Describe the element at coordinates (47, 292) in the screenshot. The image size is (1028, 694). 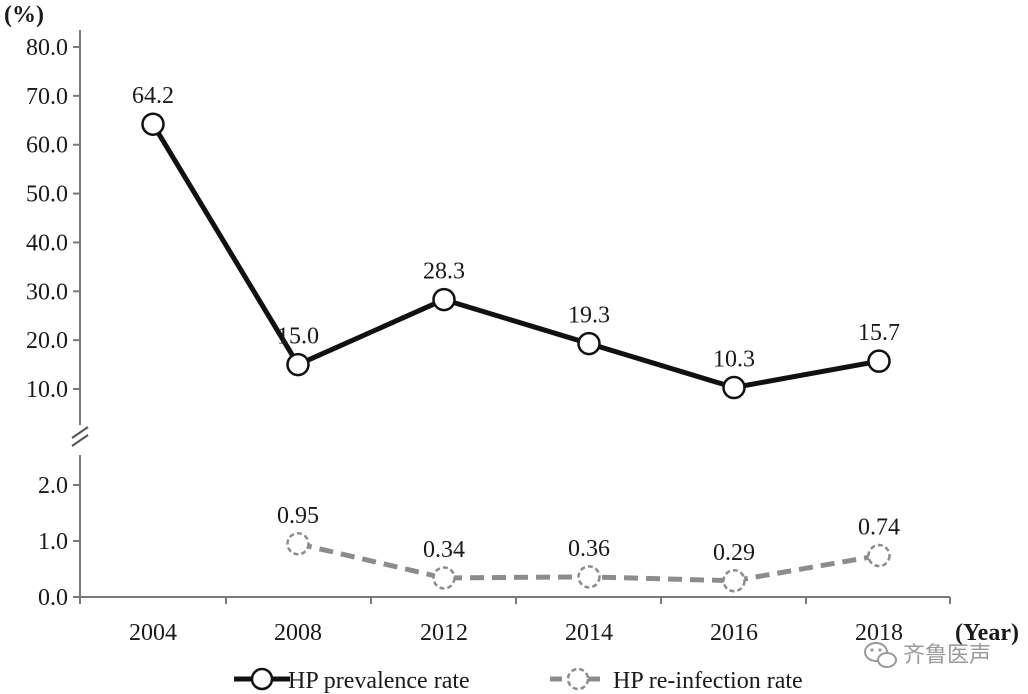
I see `y-tick-label: 30.0` at that location.